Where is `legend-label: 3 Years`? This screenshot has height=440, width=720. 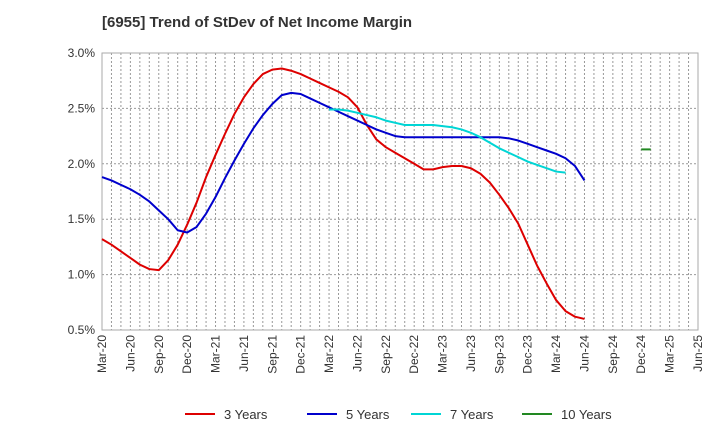
legend-label: 3 Years is located at coordinates (246, 414).